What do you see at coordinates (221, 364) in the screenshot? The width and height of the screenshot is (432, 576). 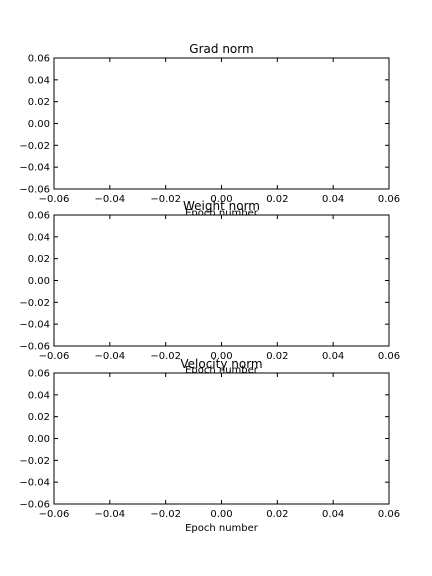 I see `chart-title: Velocity norm` at bounding box center [221, 364].